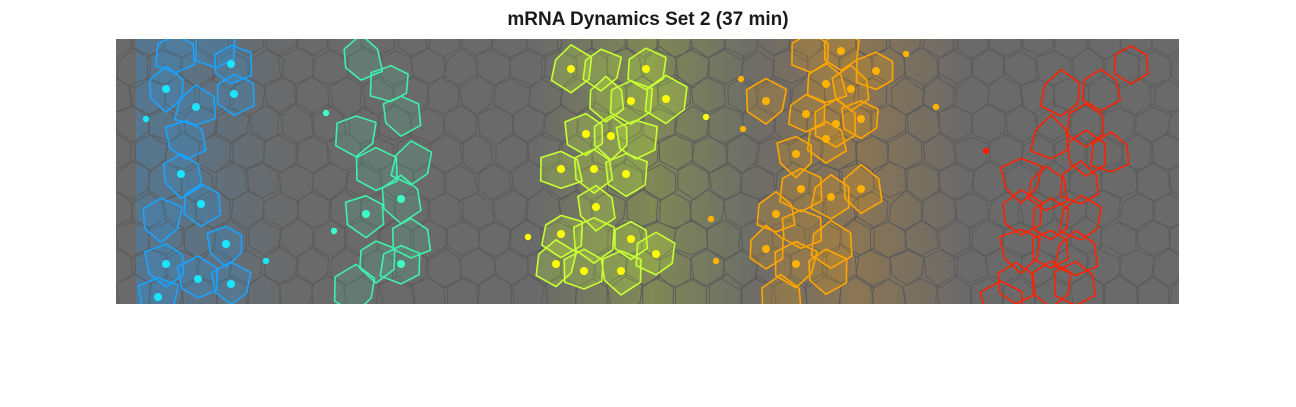 Image resolution: width=1296 pixels, height=407 pixels. What do you see at coordinates (648, 19) in the screenshot?
I see `figure-title: mRNA Dynamics Set 2 (37 min)` at bounding box center [648, 19].